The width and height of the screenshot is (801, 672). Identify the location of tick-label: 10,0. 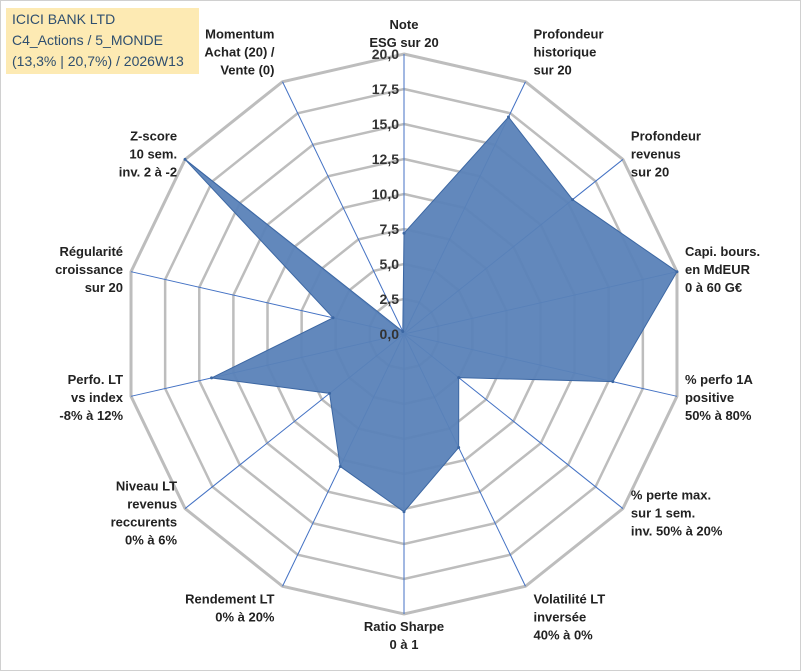
(385, 194).